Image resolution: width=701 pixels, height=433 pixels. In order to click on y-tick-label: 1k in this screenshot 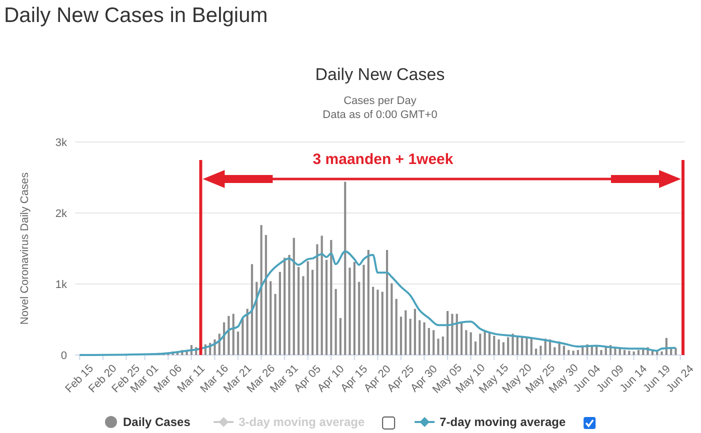, I will do `click(61, 285)`.